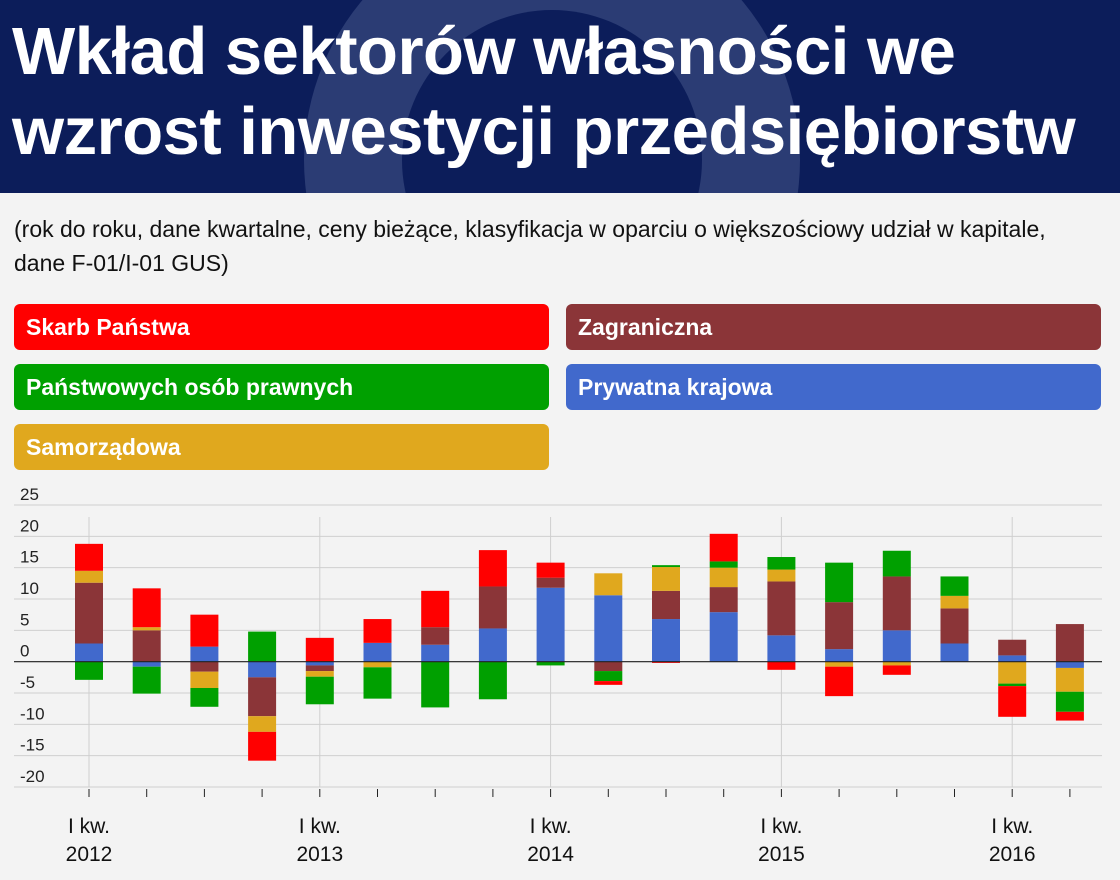  What do you see at coordinates (32, 745) in the screenshot?
I see `y-tick-label: -15` at bounding box center [32, 745].